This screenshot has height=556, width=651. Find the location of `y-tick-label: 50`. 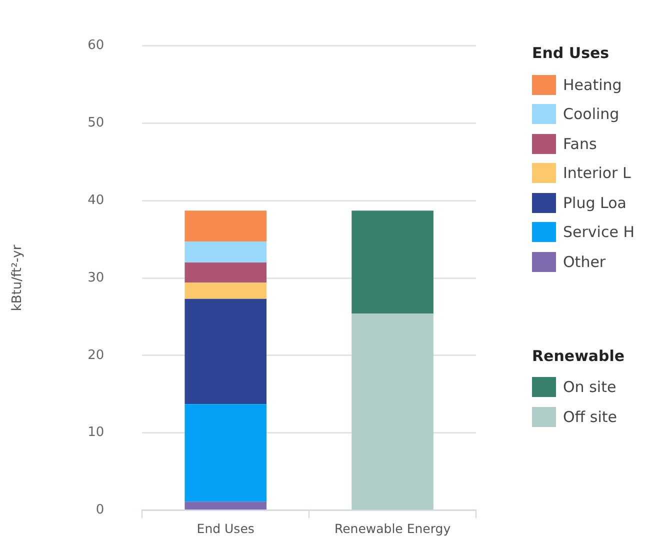

y-tick-label: 50 is located at coordinates (96, 123).